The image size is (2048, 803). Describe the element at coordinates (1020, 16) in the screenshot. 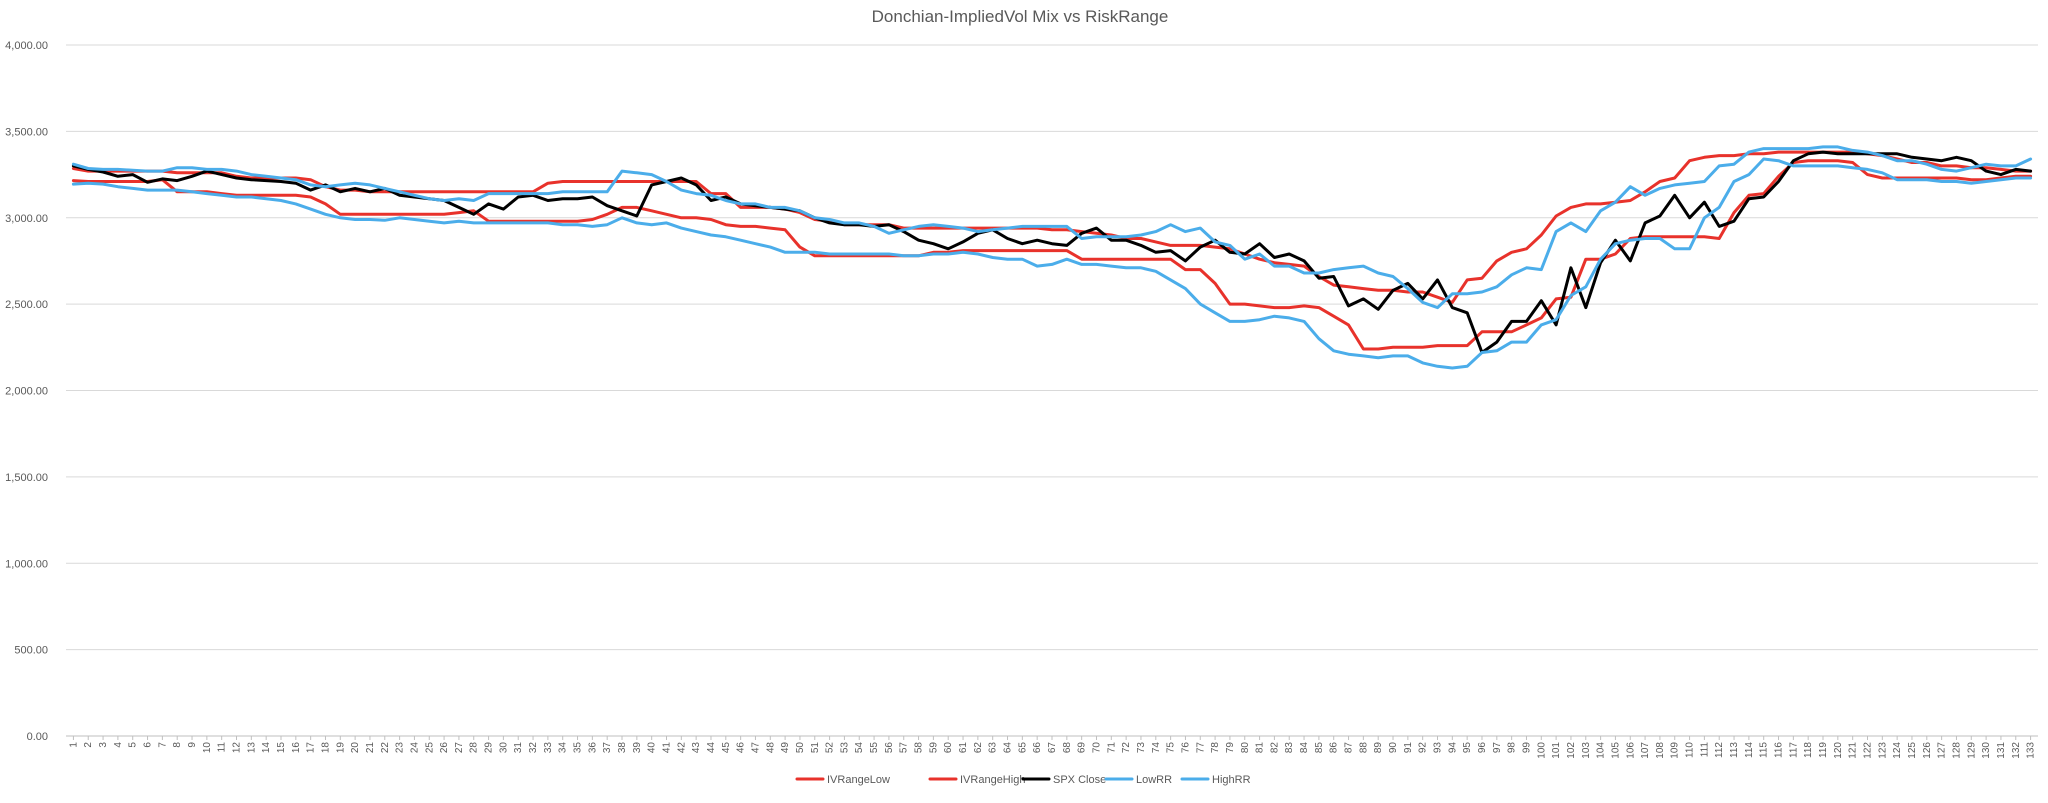

I see `chart-title: Donchian-ImpliedVol Mix vs RiskRange` at that location.